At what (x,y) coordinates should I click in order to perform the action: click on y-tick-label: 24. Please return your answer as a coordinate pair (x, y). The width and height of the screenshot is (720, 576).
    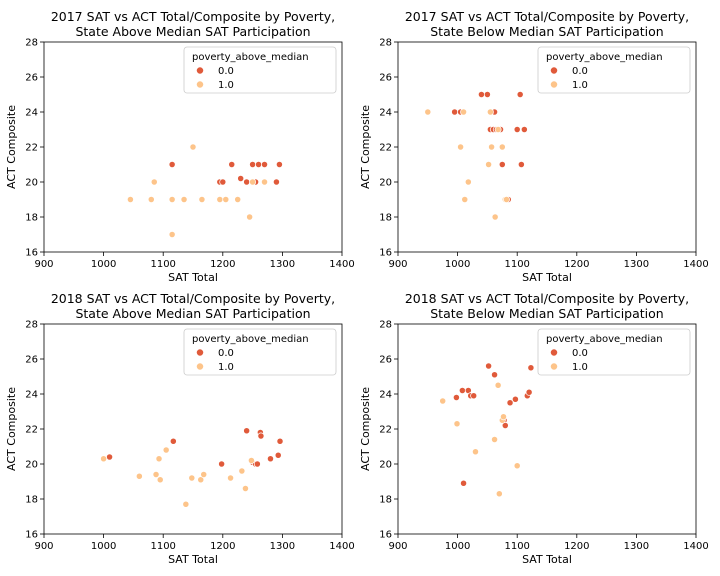
    Looking at the image, I should click on (385, 395).